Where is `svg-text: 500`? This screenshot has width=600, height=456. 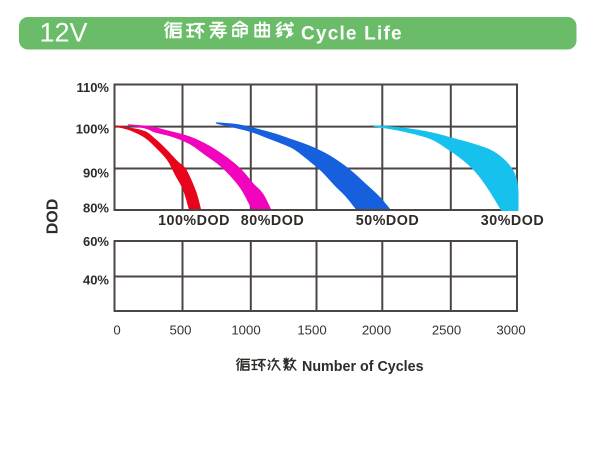
svg-text: 500 is located at coordinates (180, 330).